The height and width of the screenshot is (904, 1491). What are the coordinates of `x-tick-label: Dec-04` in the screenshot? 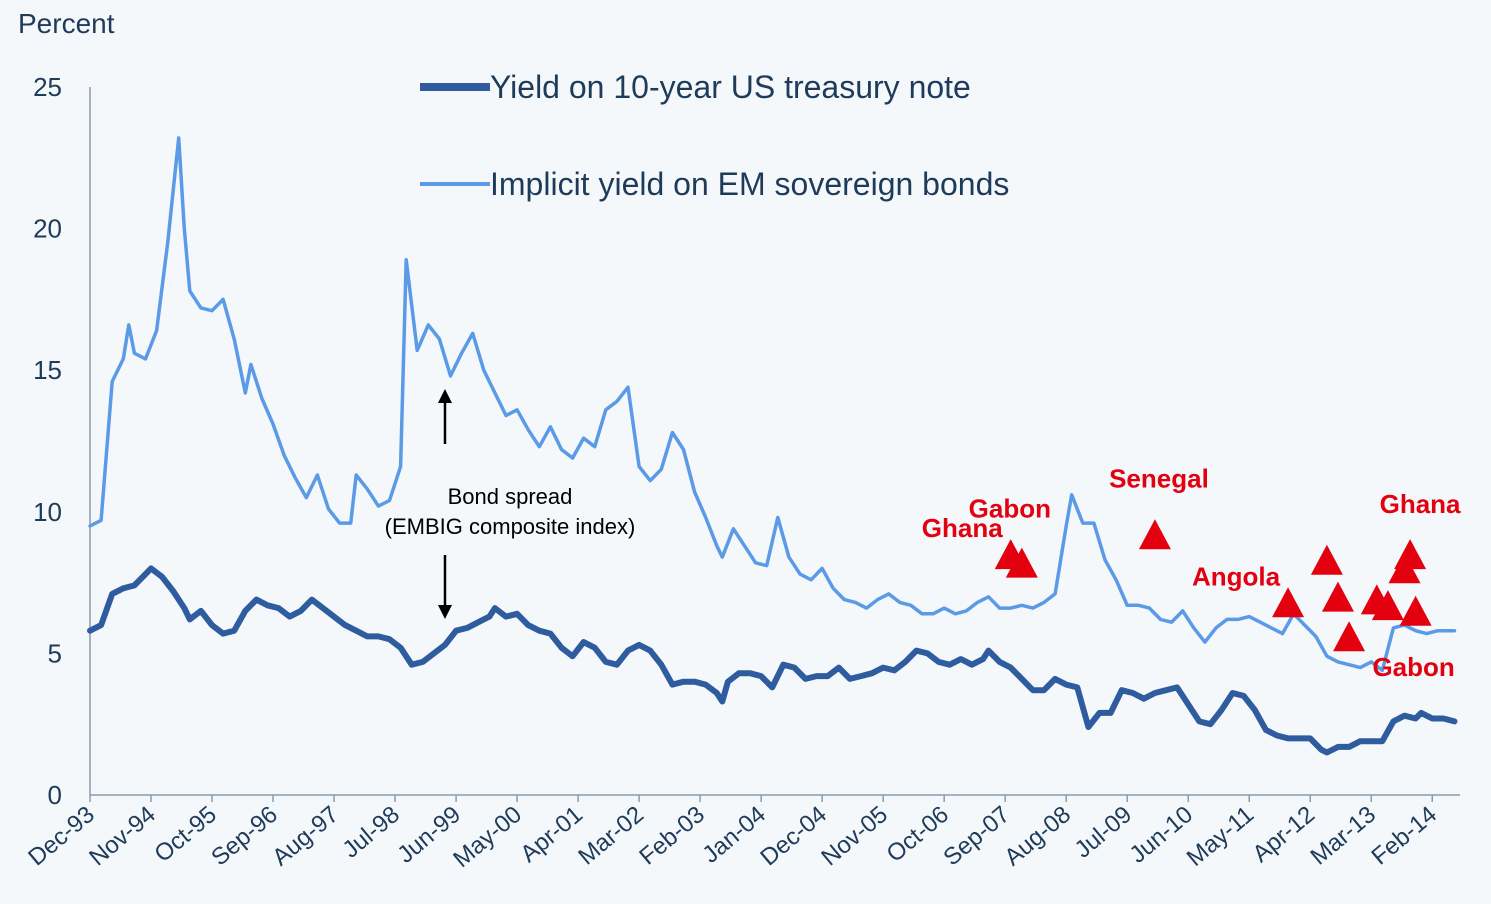 It's located at (793, 836).